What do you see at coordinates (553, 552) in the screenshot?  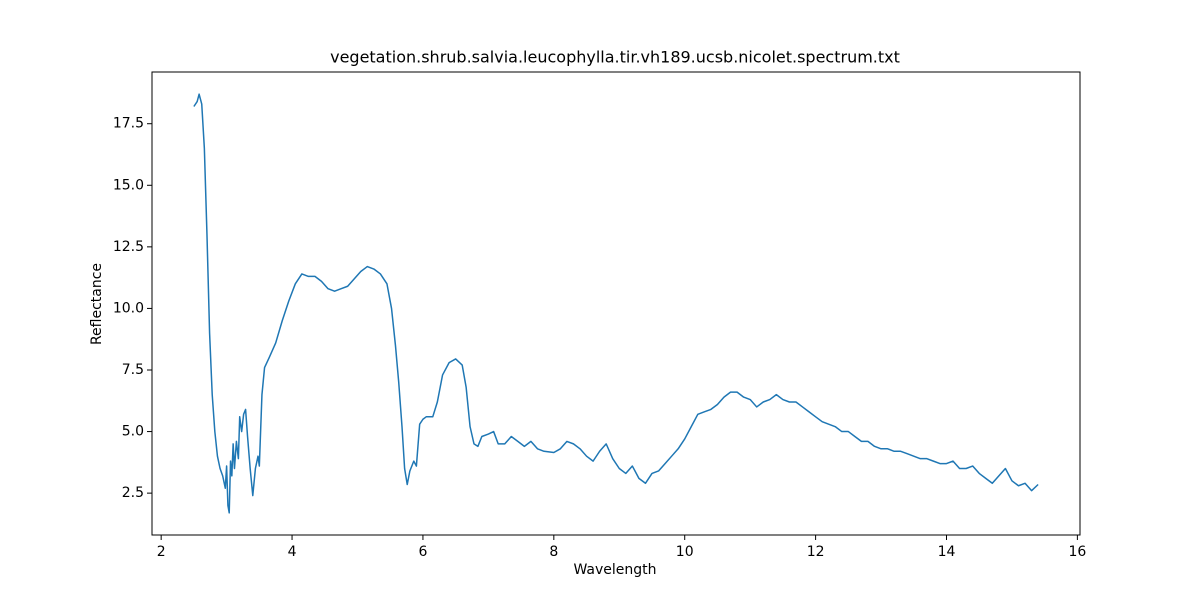 I see `x-tick-label: 8` at bounding box center [553, 552].